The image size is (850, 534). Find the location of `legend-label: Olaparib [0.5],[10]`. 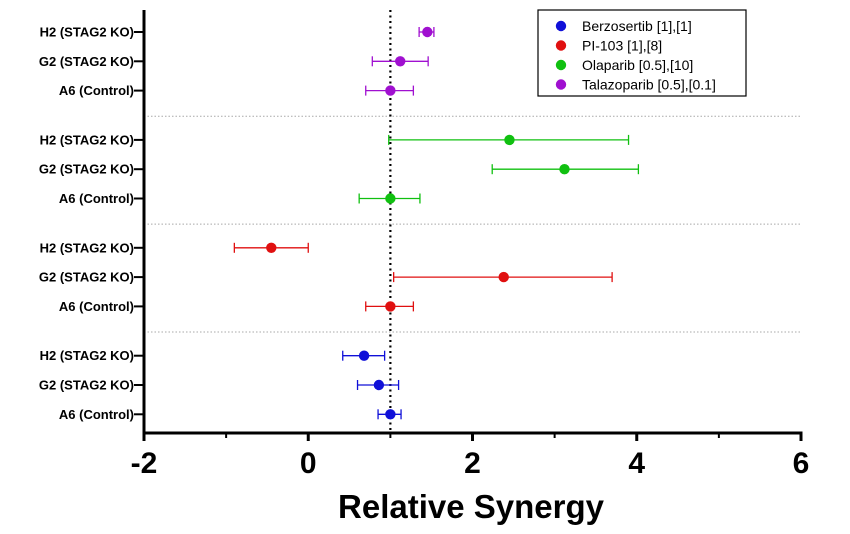

legend-label: Olaparib [0.5],[10] is located at coordinates (637, 65).